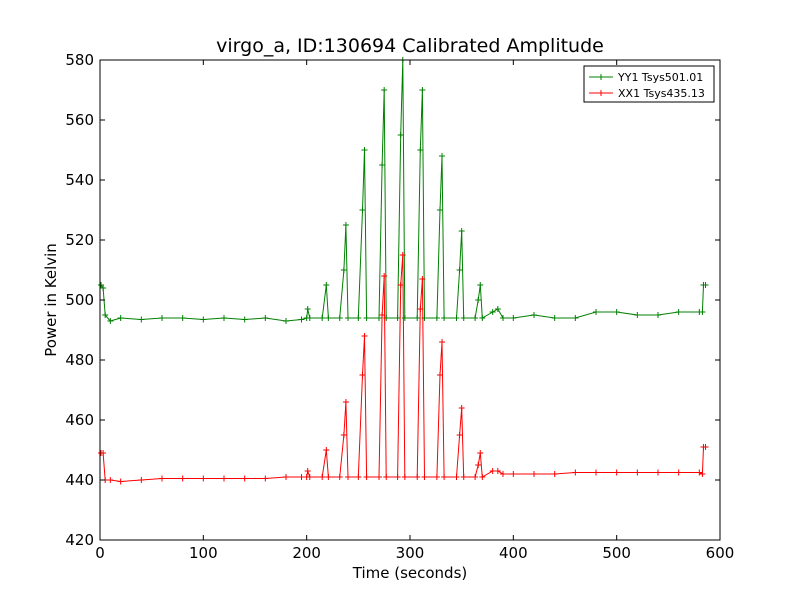 This screenshot has width=800, height=604. I want to click on y-tick-label: 520, so click(79, 240).